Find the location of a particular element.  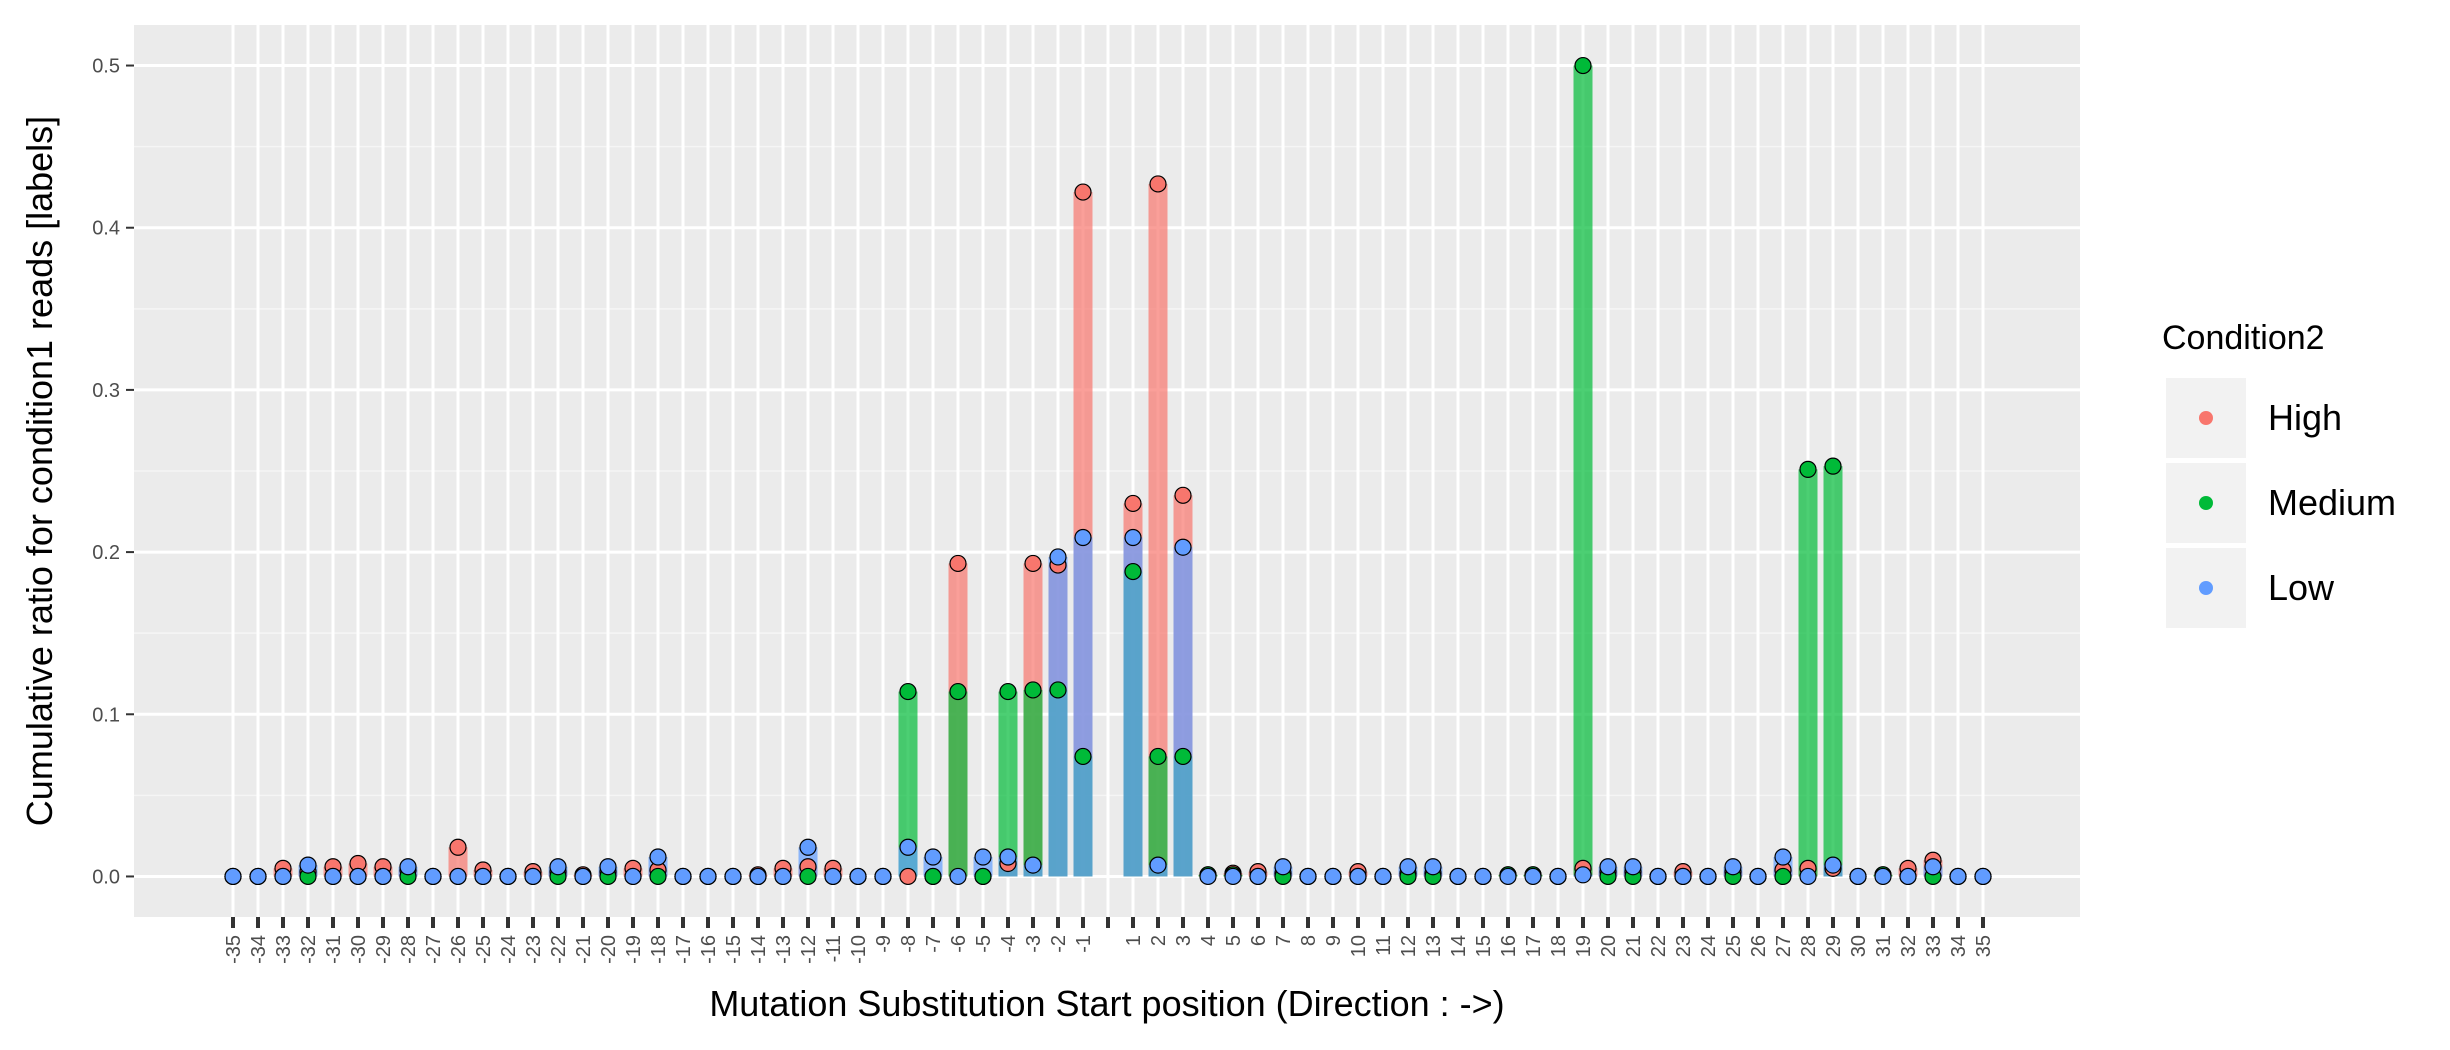

legend-title: Condition2 is located at coordinates (2243, 338).